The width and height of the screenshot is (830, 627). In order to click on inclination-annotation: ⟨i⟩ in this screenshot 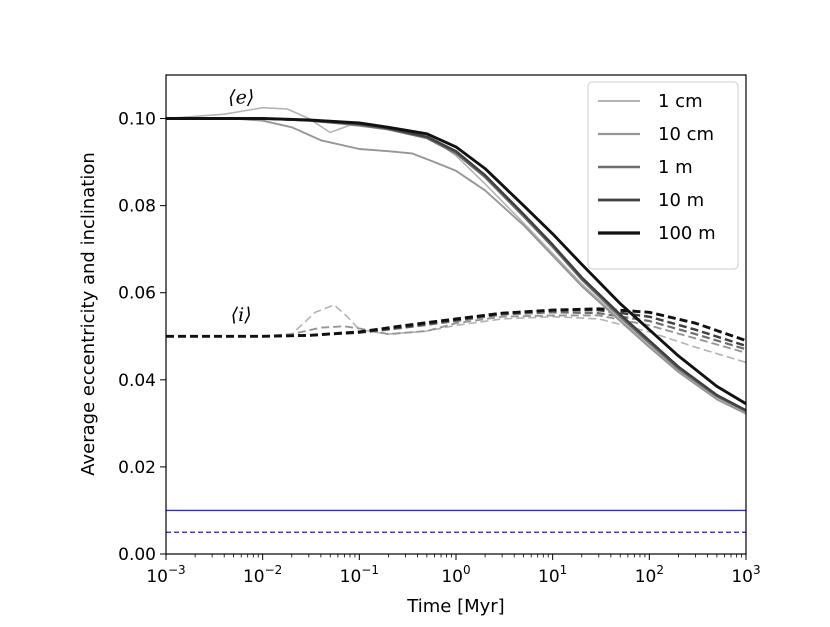, I will do `click(241, 315)`.